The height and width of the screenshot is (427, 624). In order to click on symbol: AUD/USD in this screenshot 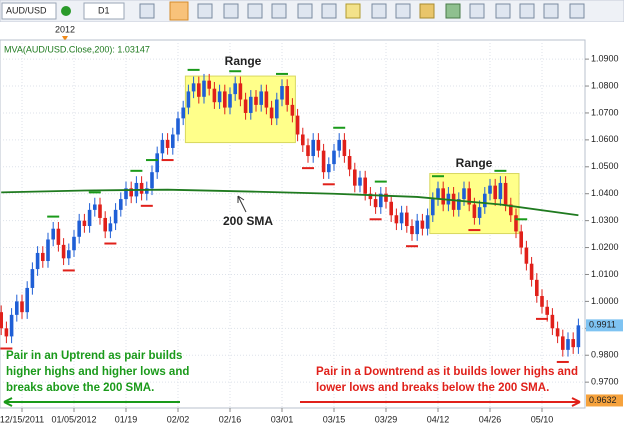, I will do `click(26, 10)`.